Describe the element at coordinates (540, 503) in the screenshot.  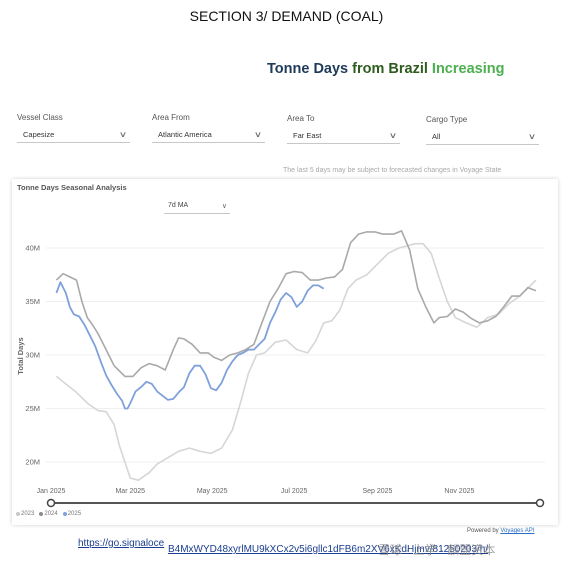
I see `range-slider-end-handle` at that location.